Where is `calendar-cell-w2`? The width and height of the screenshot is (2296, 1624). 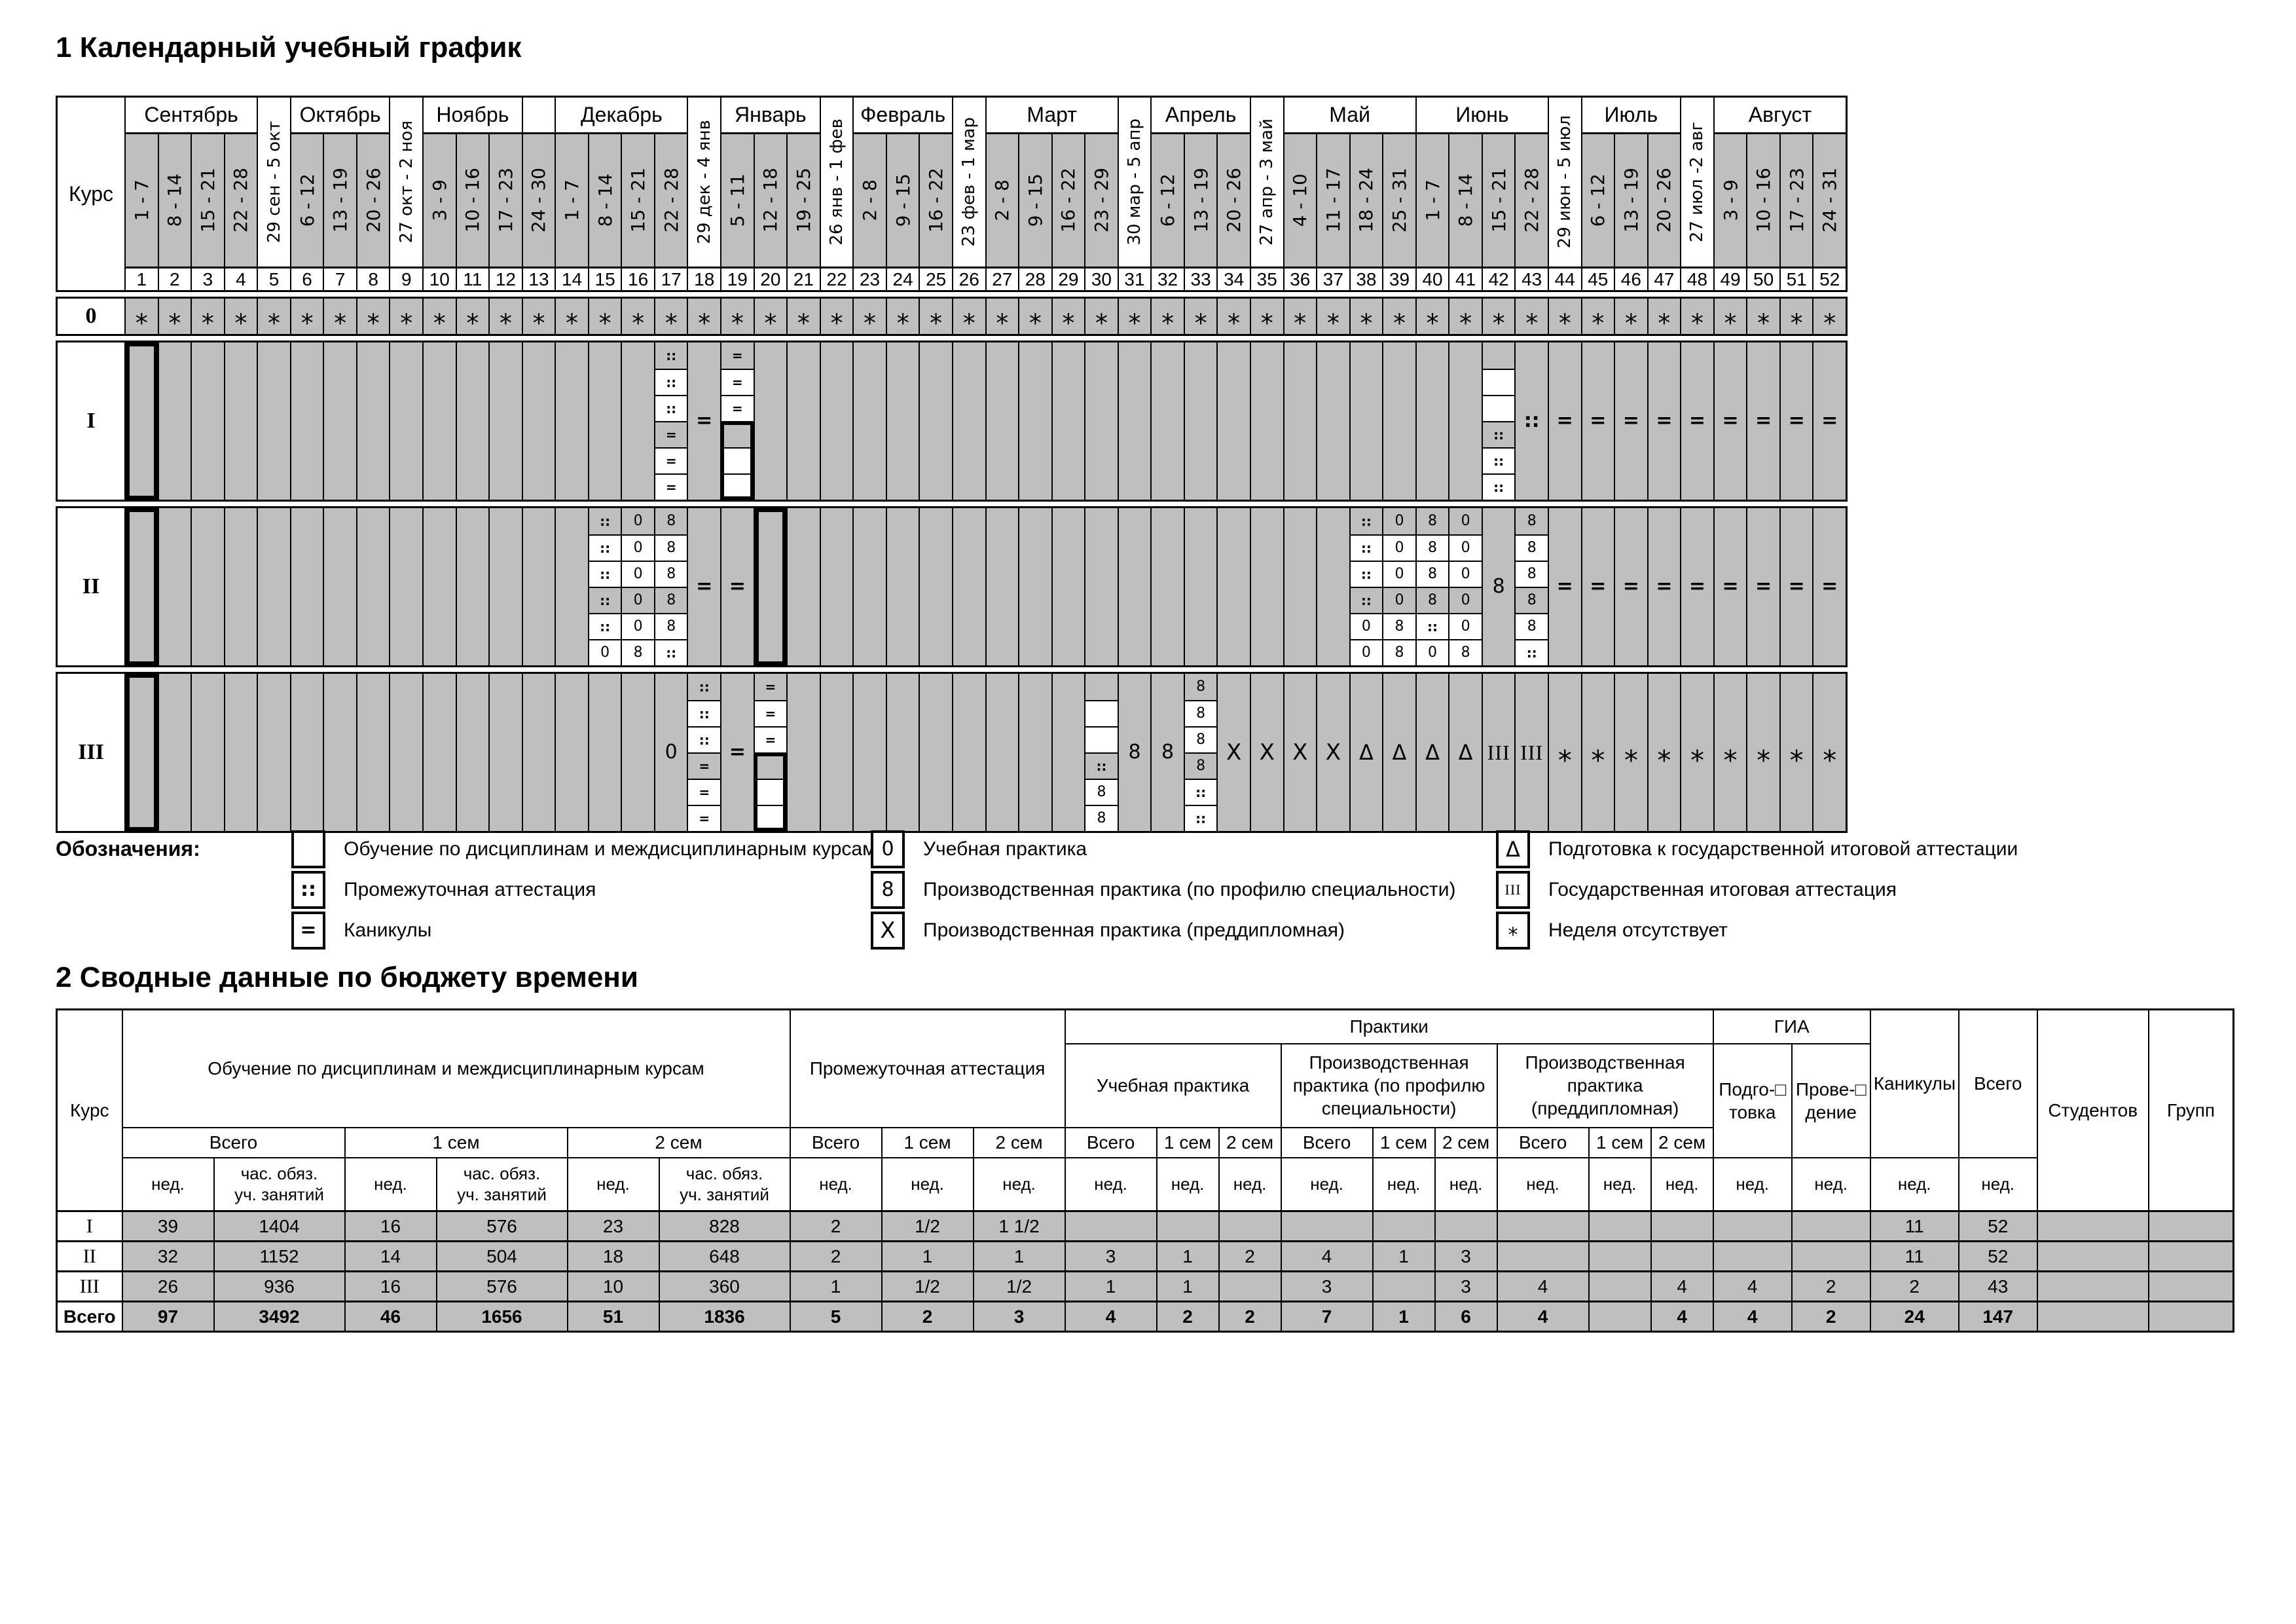
calendar-cell-w2 is located at coordinates (174, 586).